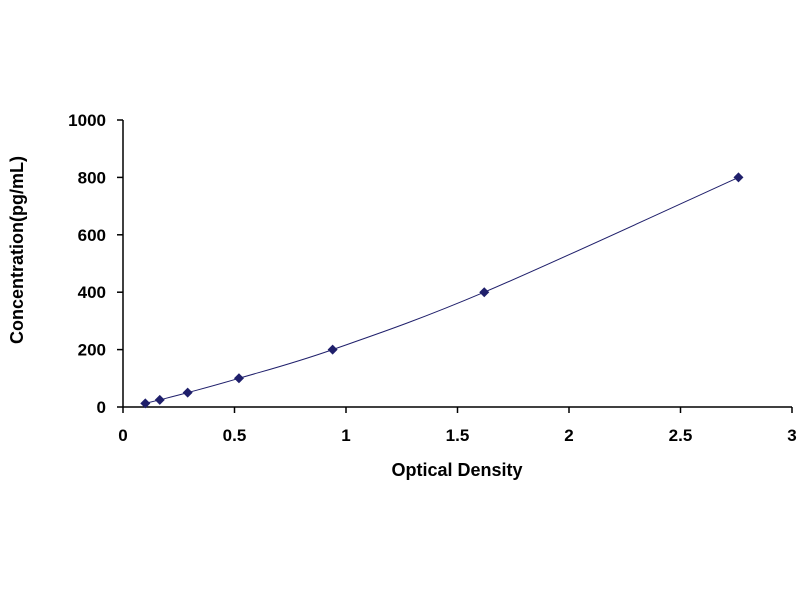 The width and height of the screenshot is (800, 605). I want to click on x-tick-label: 0, so click(122, 435).